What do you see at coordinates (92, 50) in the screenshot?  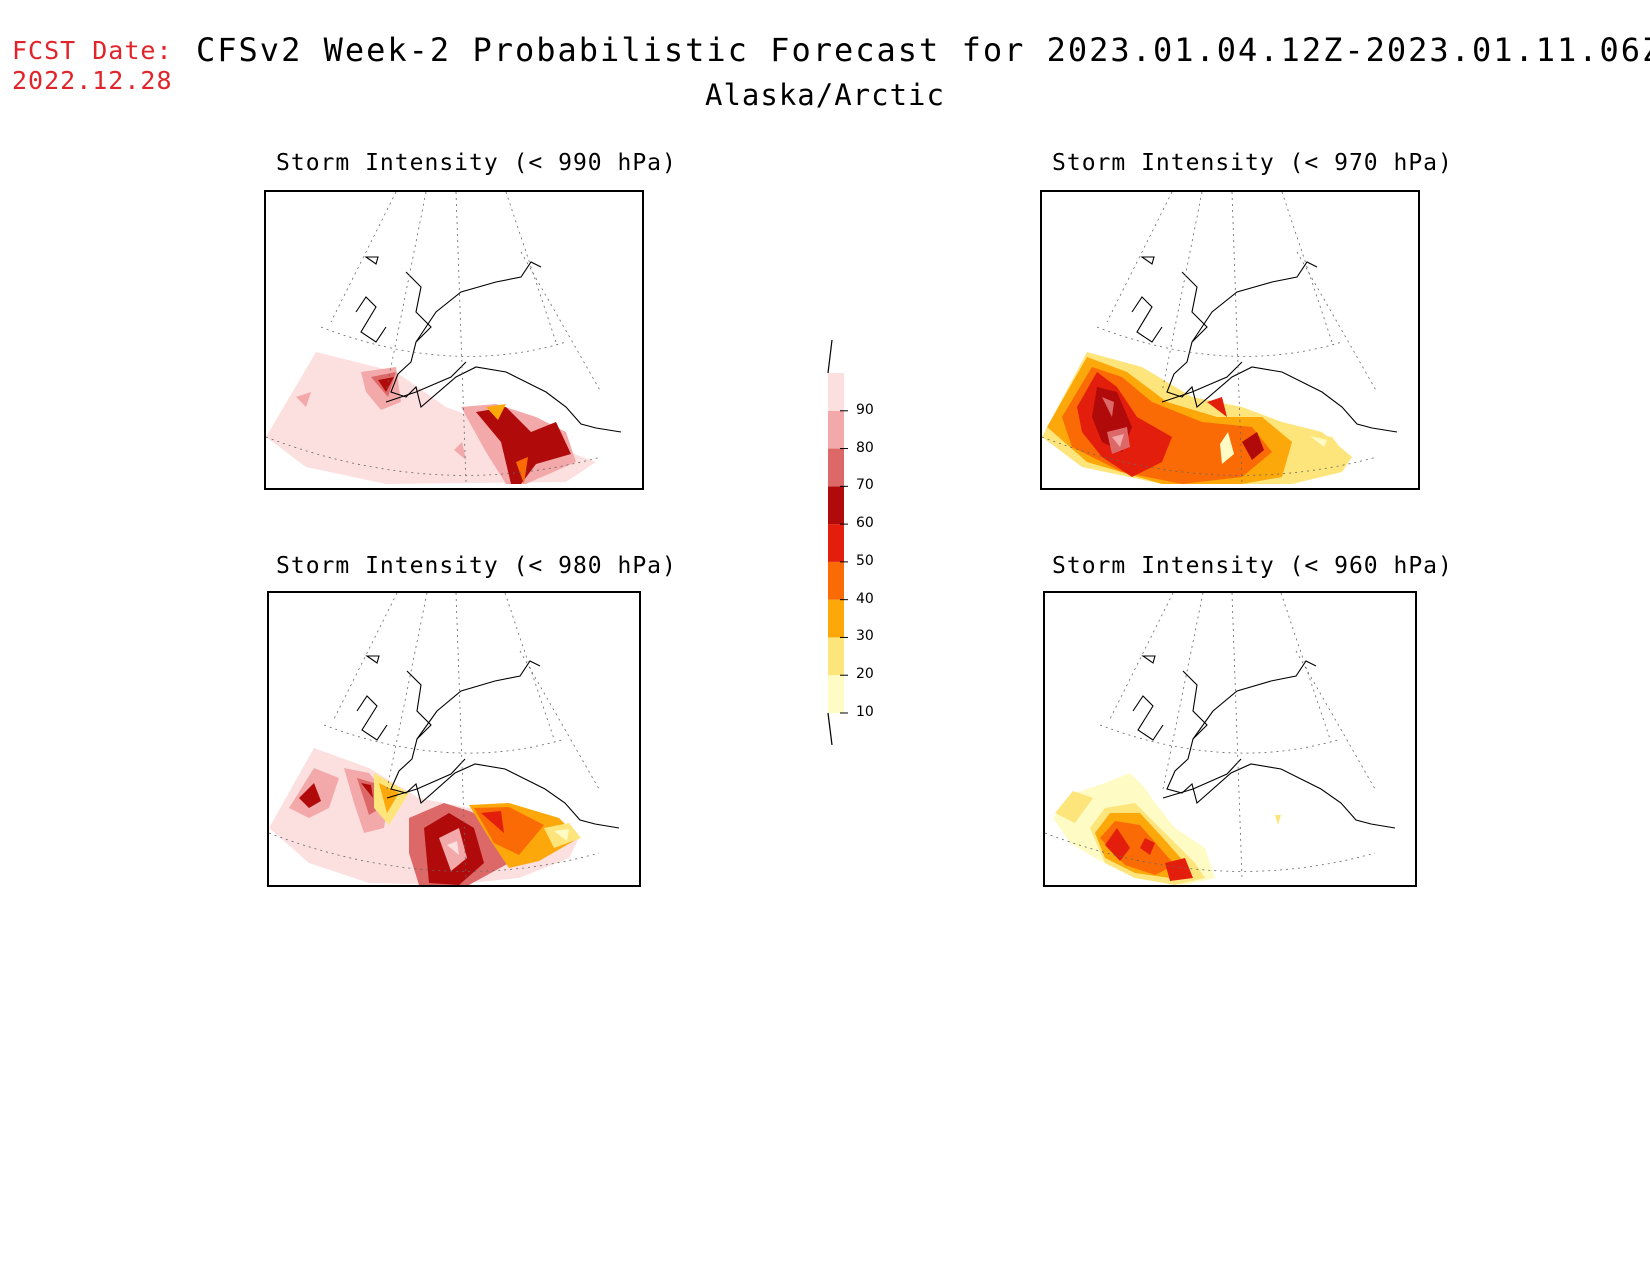 I see `forecast-date-label: FCST Date:` at bounding box center [92, 50].